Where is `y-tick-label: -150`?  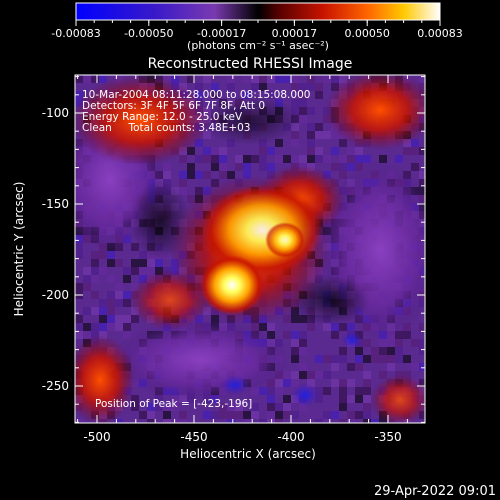
y-tick-label: -150 is located at coordinates (55, 204).